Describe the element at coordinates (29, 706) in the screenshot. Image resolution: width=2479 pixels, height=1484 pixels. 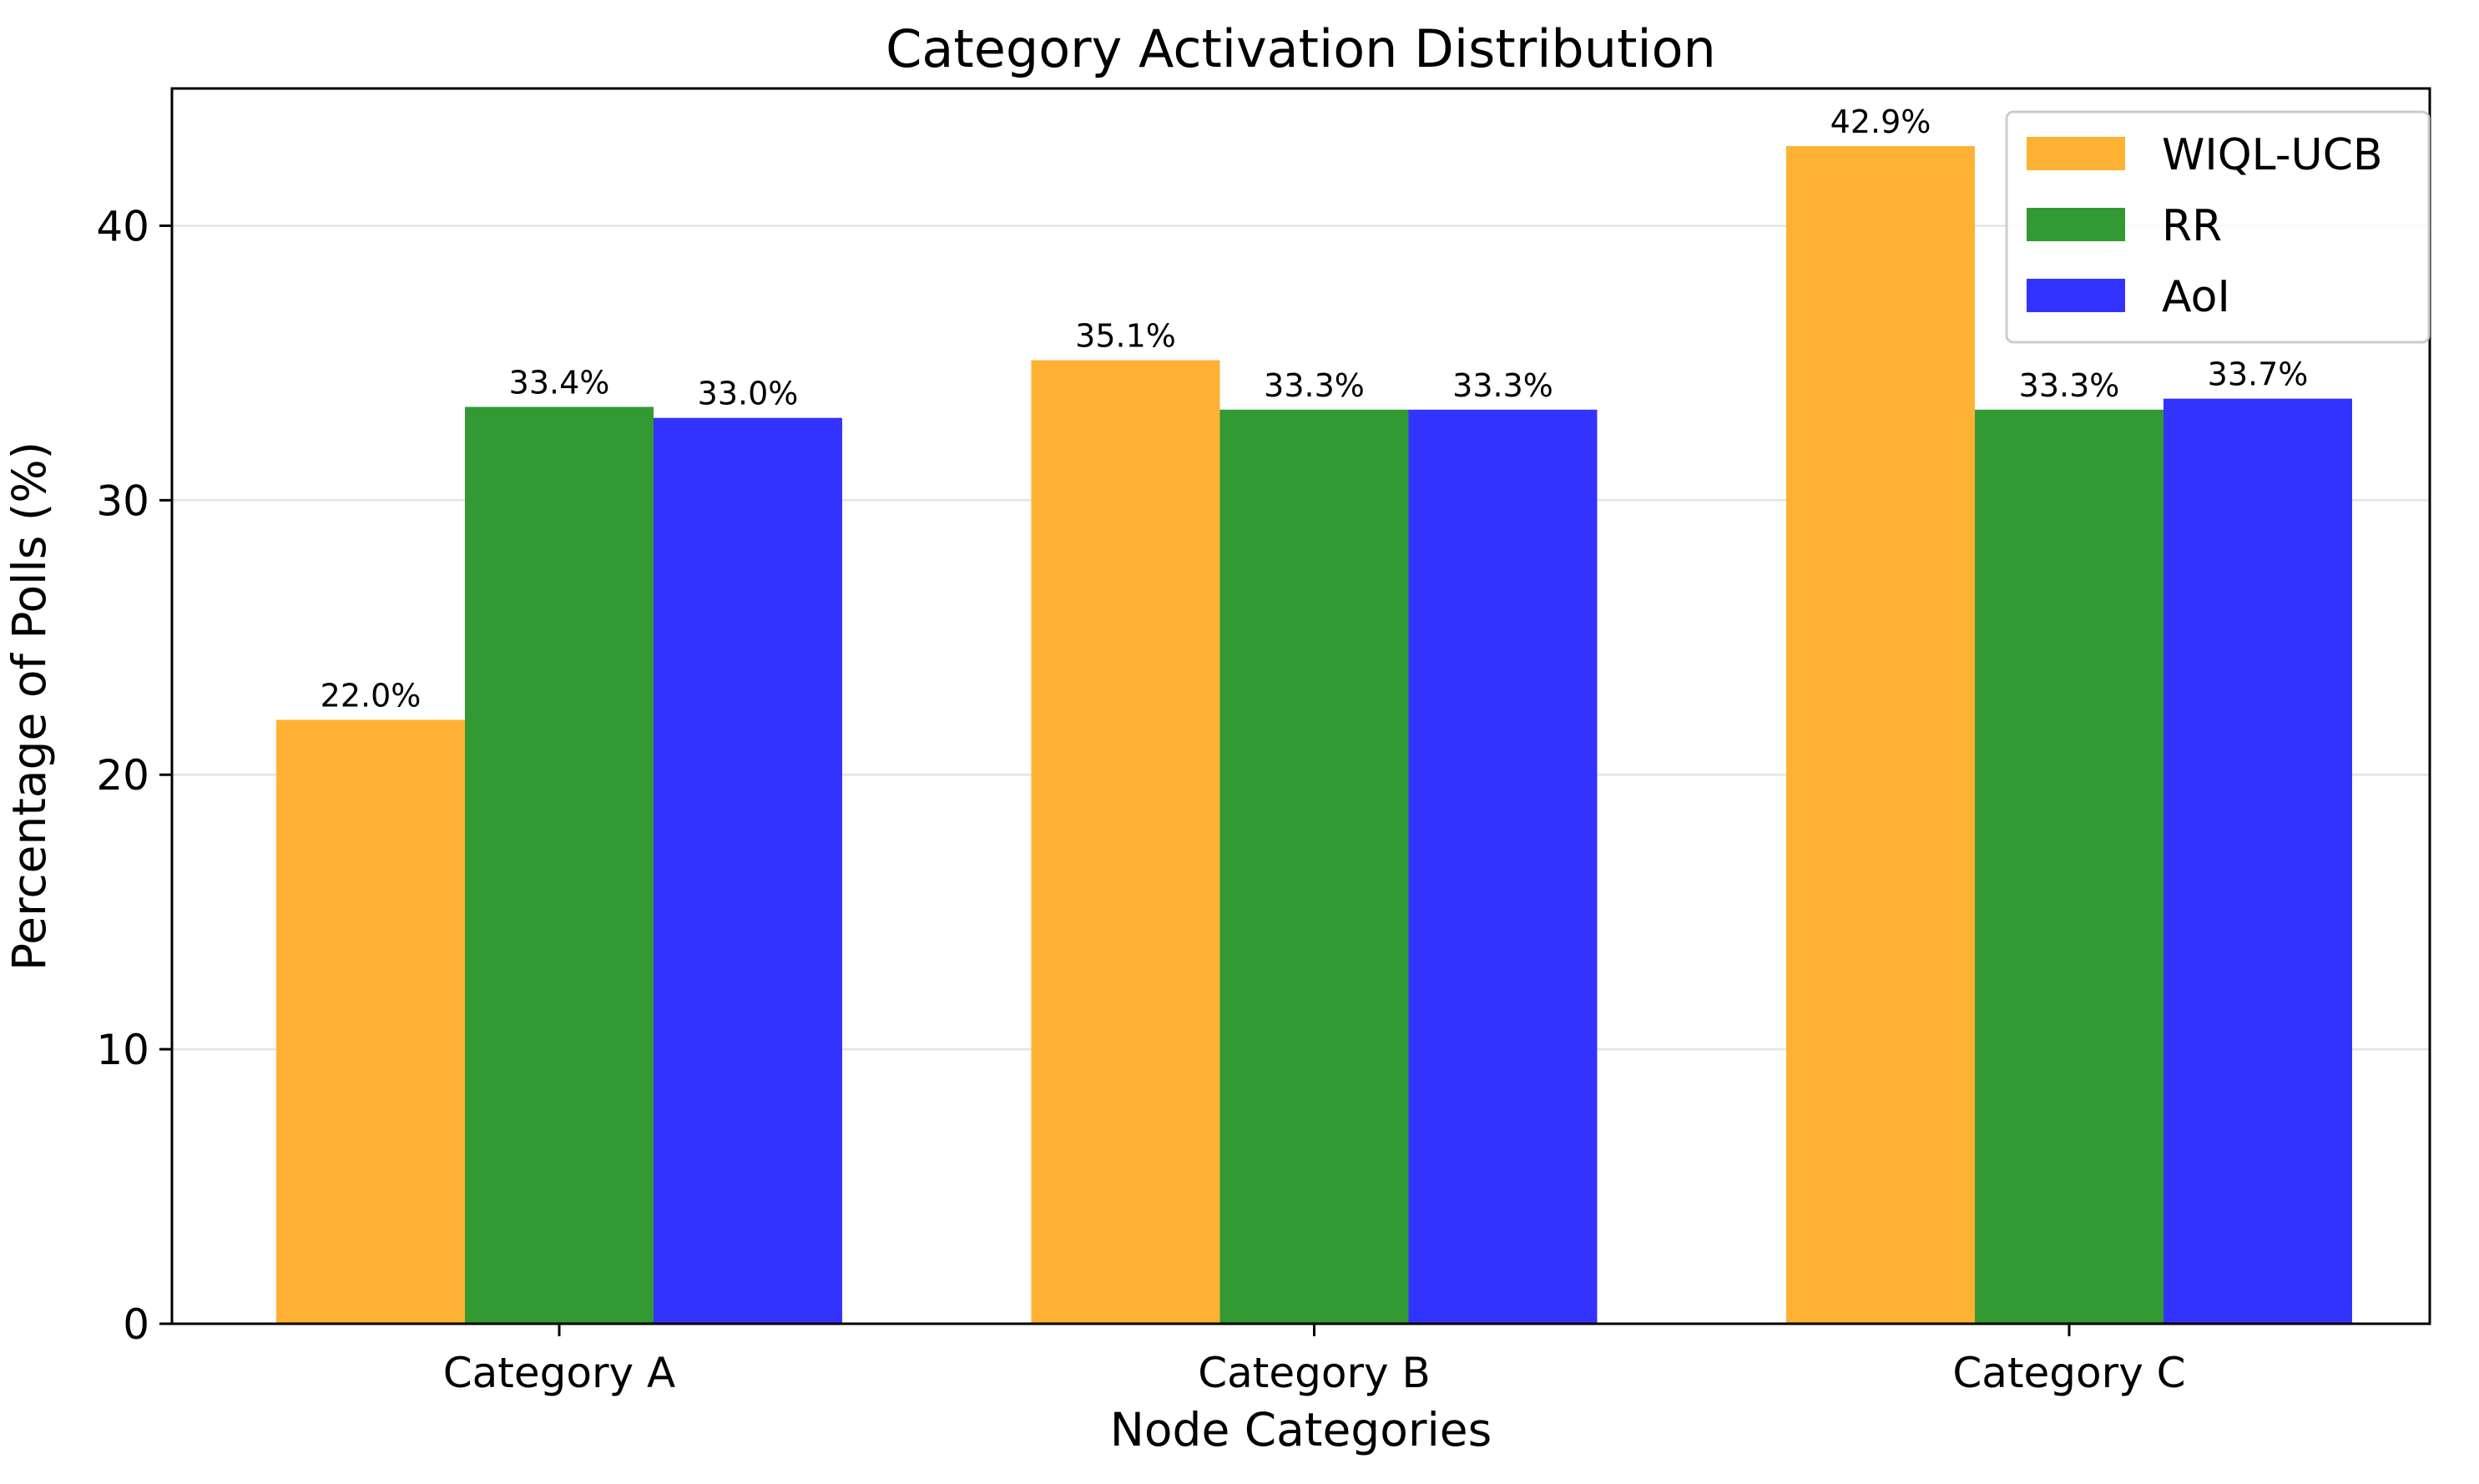
I see `y-axis-label: Percentage of Polls (%)` at that location.